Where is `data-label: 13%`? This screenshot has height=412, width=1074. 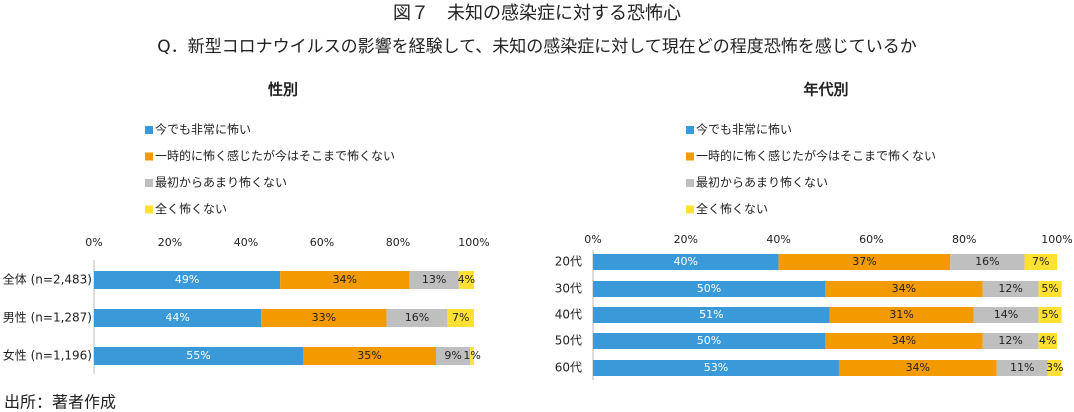
data-label: 13% is located at coordinates (434, 279).